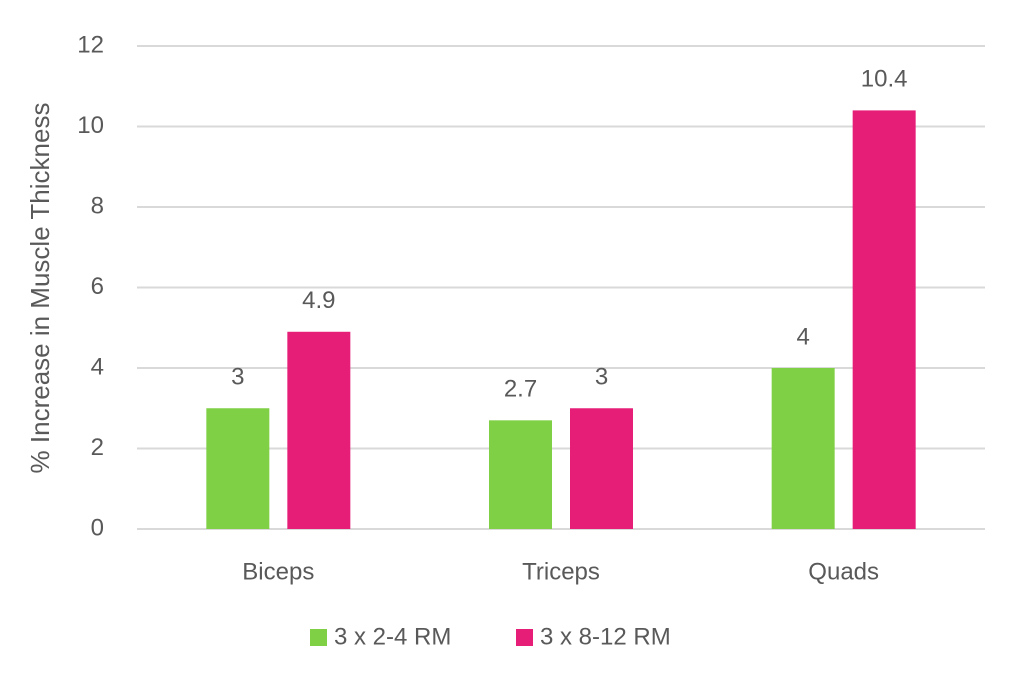 The image size is (1024, 685). I want to click on y-tick-label: 4, so click(97, 366).